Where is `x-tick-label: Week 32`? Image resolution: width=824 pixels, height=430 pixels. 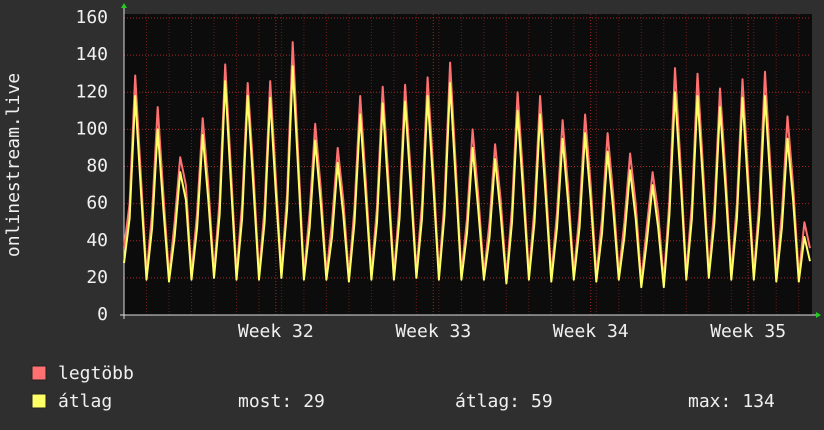
x-tick-label: Week 32 is located at coordinates (276, 331).